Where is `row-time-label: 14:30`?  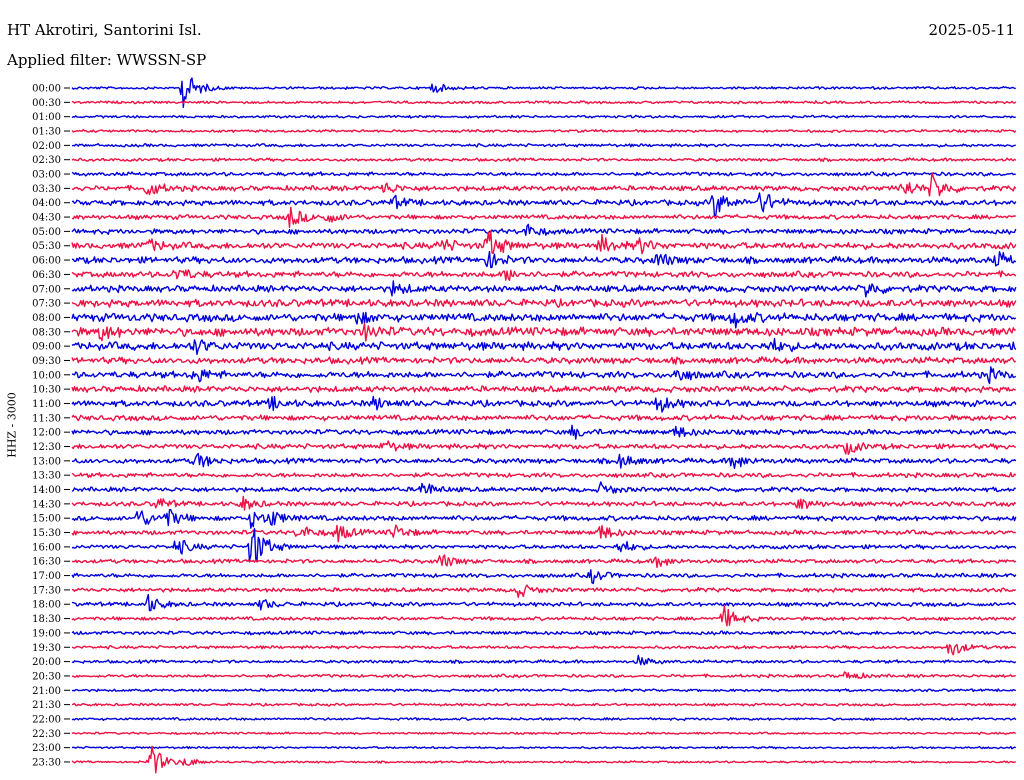
row-time-label: 14:30 is located at coordinates (46, 504).